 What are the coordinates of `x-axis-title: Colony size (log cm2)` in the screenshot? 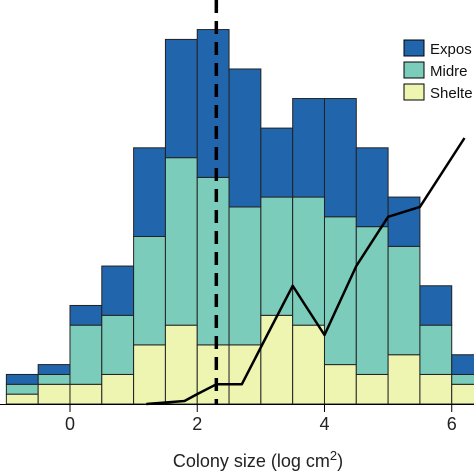 It's located at (258, 459).